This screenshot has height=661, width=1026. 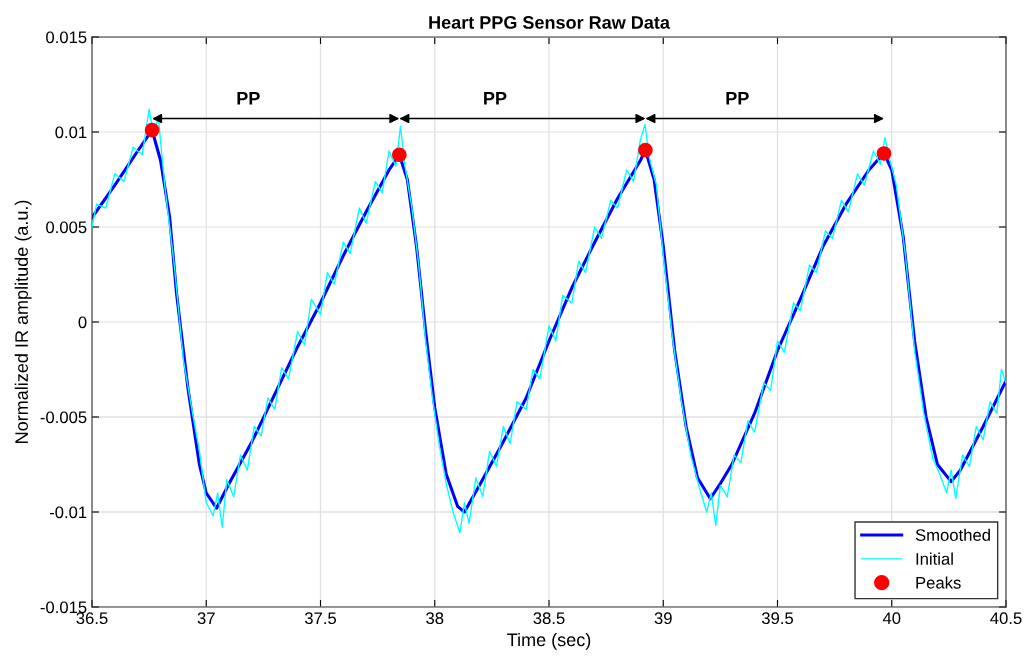 I want to click on x-tick-label: 40, so click(x=891, y=618).